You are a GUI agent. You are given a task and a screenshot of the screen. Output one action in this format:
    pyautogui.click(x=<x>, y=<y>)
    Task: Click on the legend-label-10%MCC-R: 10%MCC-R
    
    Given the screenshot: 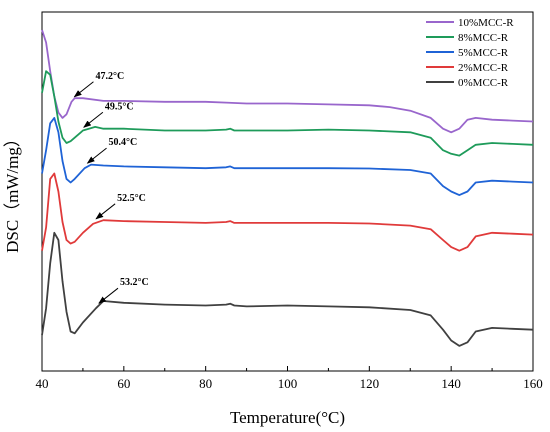 What is the action you would take?
    pyautogui.click(x=486, y=23)
    